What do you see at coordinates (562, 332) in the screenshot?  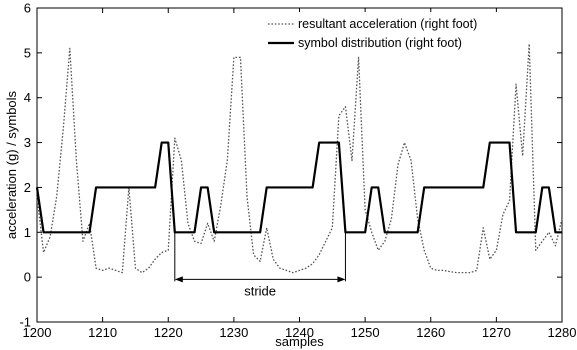 I see `x-tick-label: 1280` at bounding box center [562, 332].